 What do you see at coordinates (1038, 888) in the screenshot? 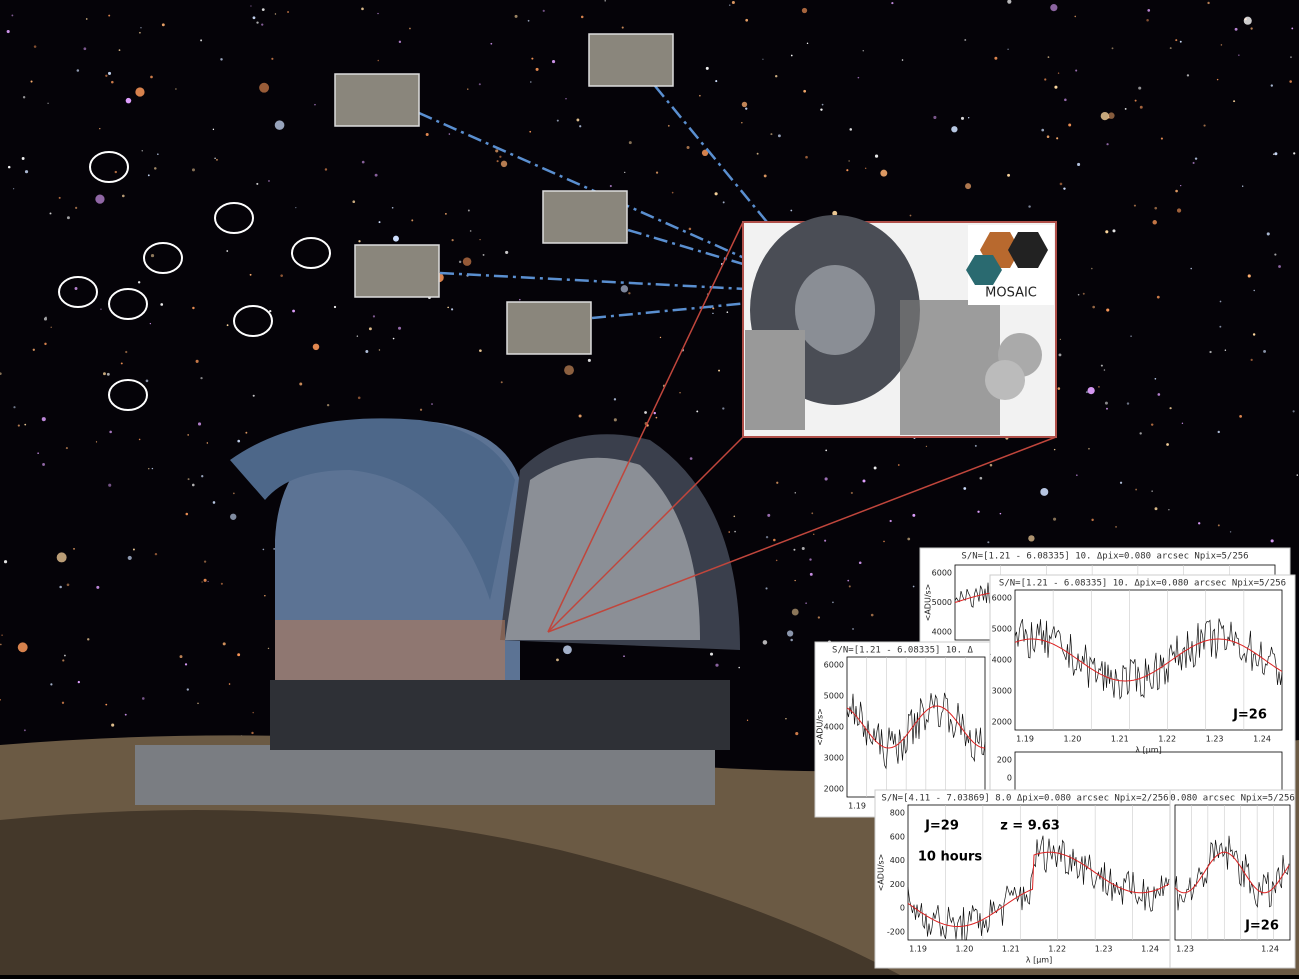
I see `spectrum` at bounding box center [1038, 888].